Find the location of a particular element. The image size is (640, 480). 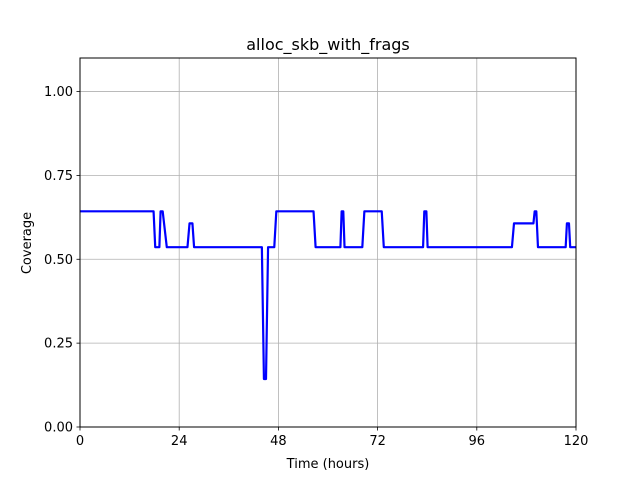

x-axis-ticks: 0 24 48 72 96 120 is located at coordinates (332, 438).